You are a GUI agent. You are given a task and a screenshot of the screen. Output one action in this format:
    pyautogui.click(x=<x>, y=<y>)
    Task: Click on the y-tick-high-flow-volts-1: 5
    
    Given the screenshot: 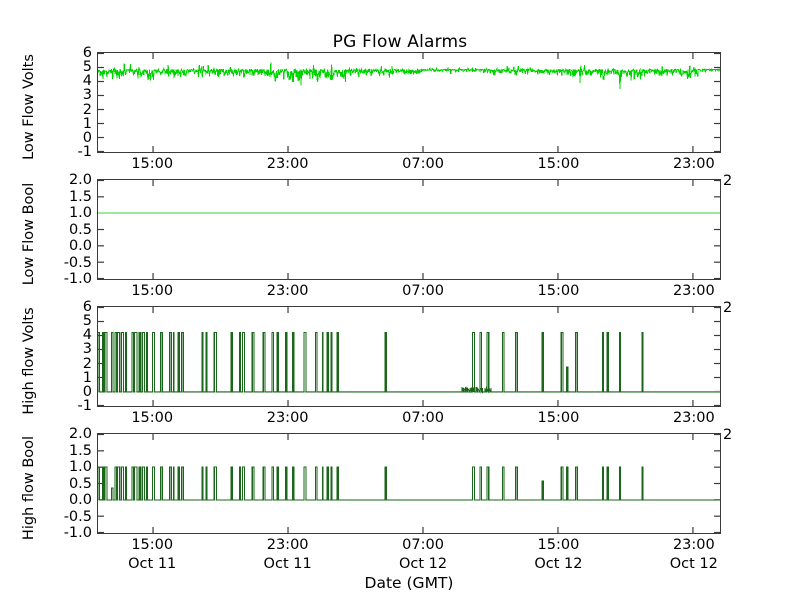 What is the action you would take?
    pyautogui.click(x=87, y=321)
    